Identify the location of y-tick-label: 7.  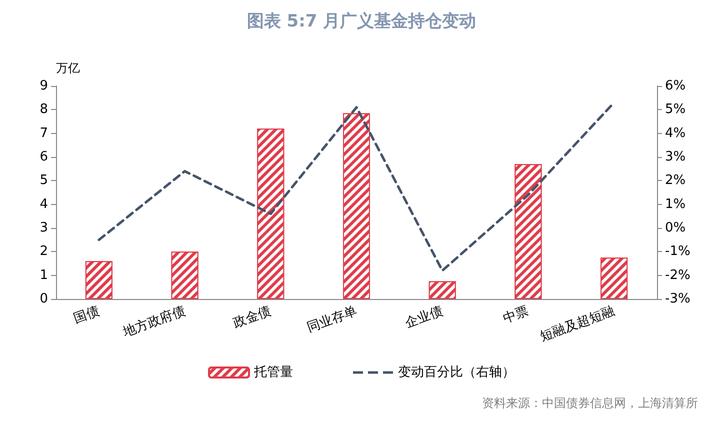
(44, 133).